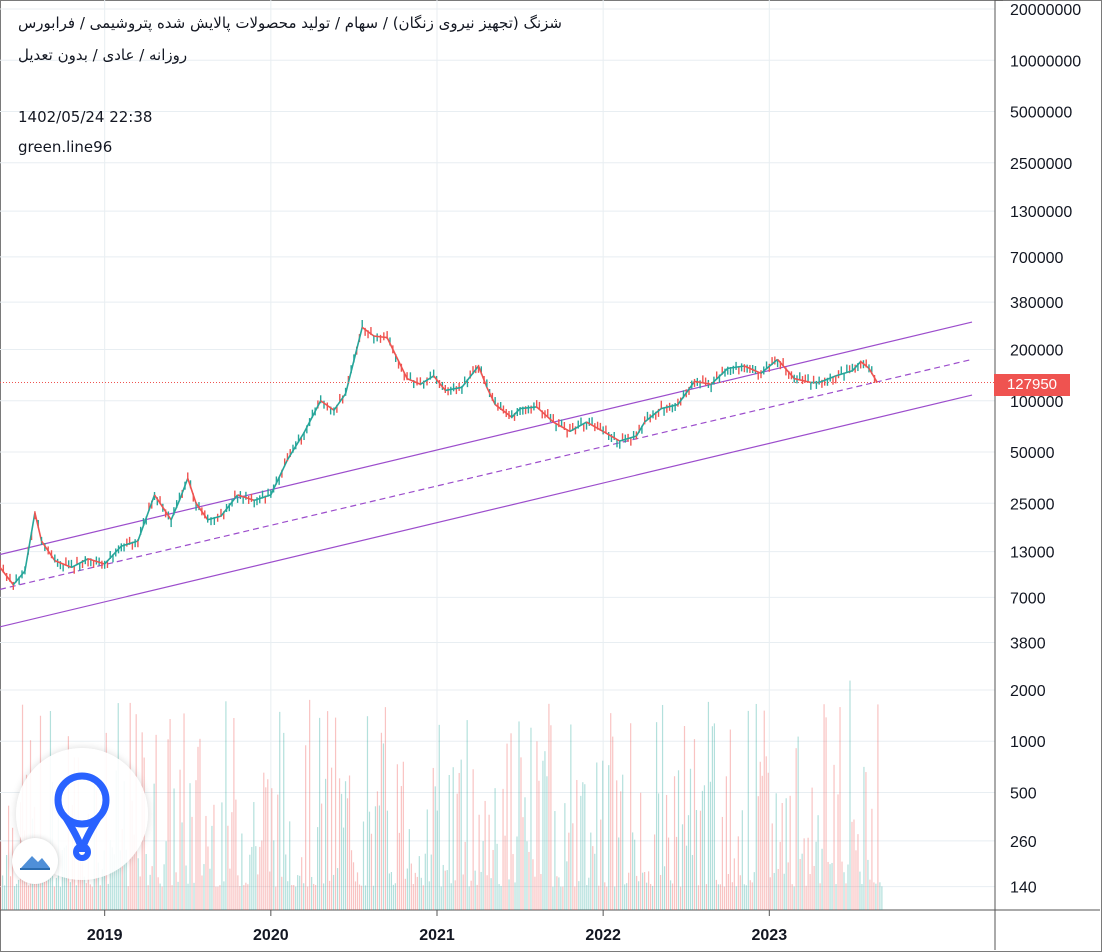  I want to click on mountain-cloud-icon, so click(35, 863).